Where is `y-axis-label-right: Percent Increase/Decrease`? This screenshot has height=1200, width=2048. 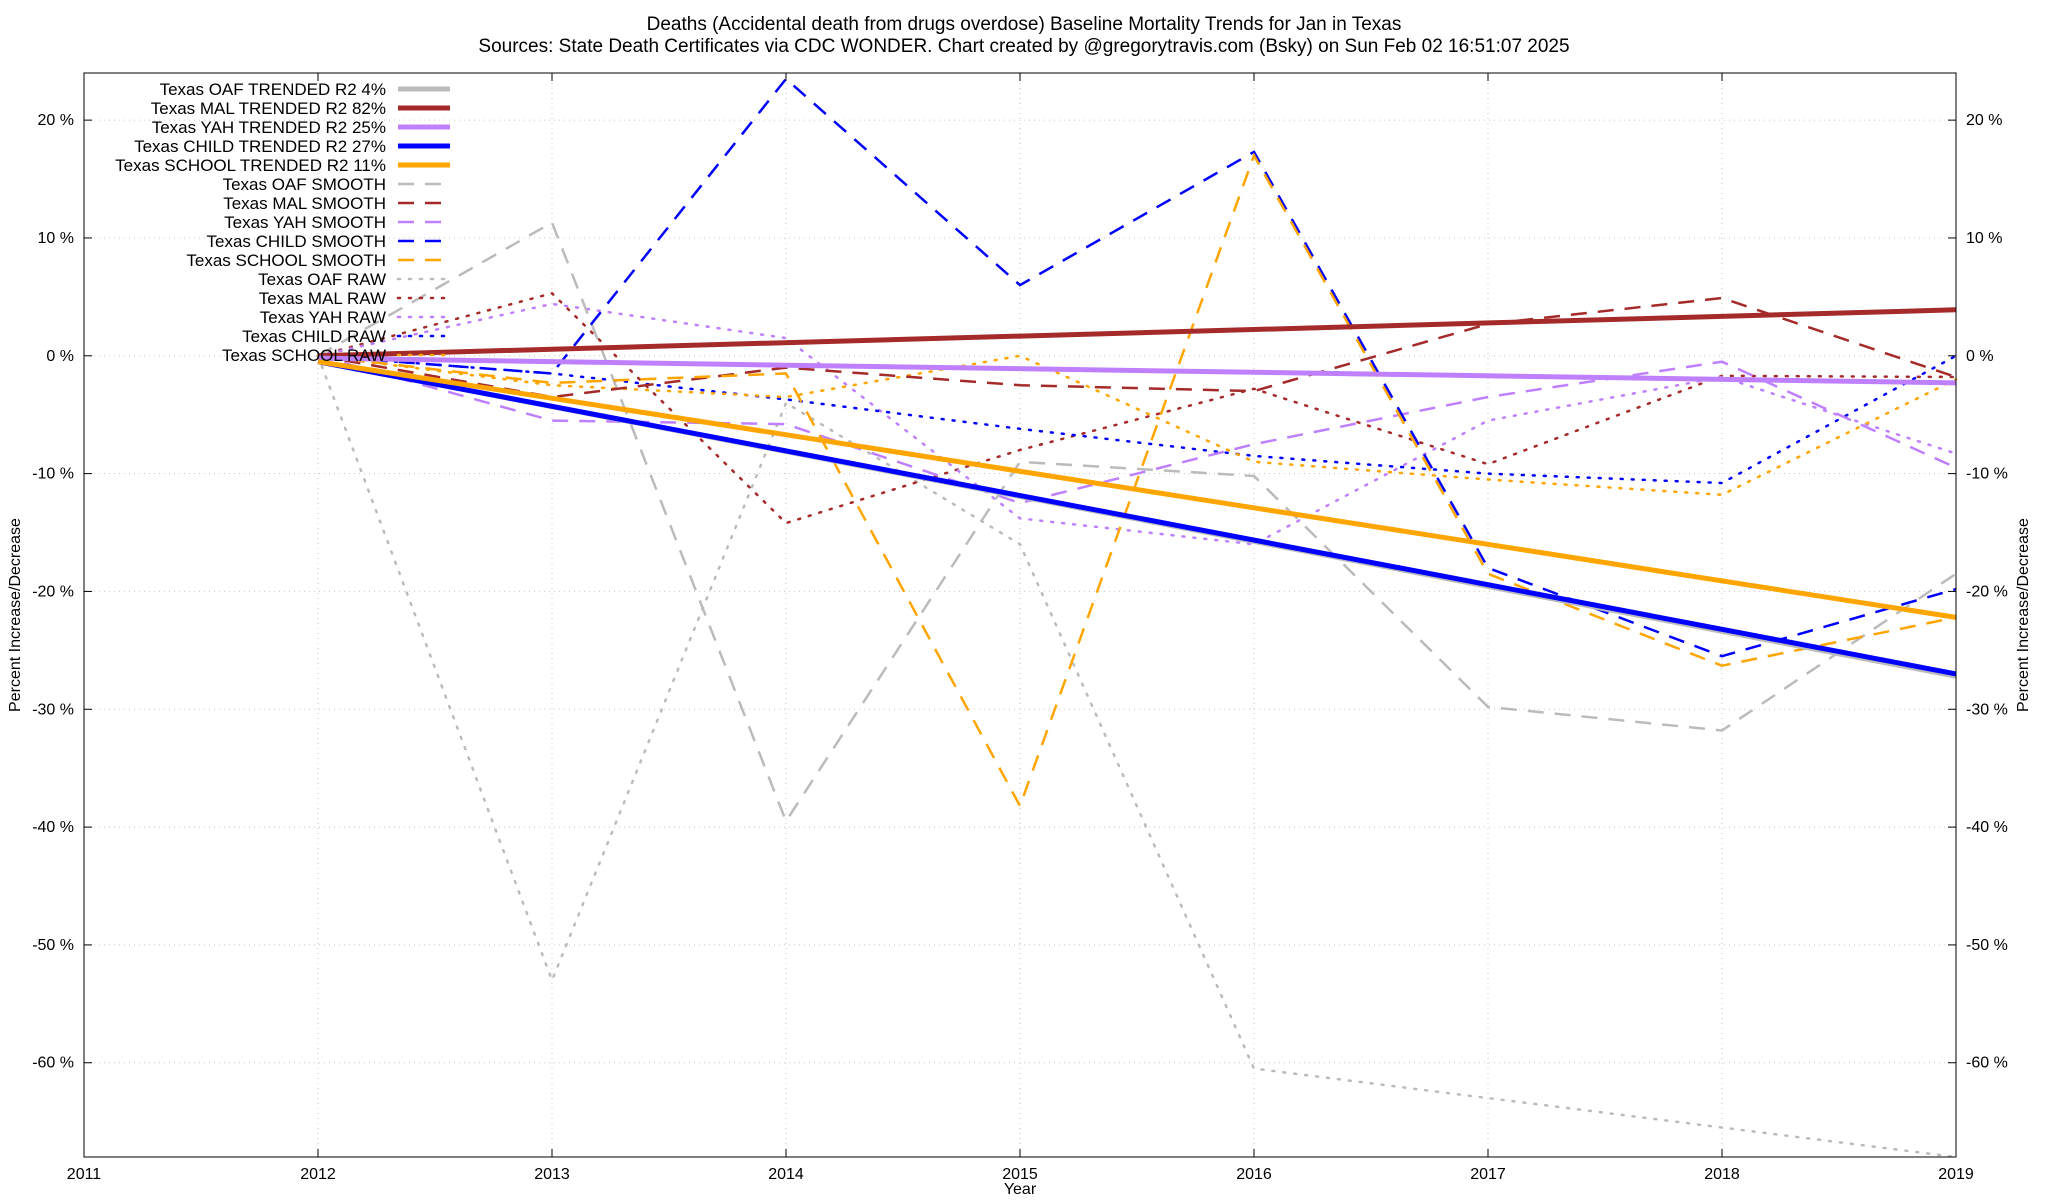
y-axis-label-right: Percent Increase/Decrease is located at coordinates (2023, 615).